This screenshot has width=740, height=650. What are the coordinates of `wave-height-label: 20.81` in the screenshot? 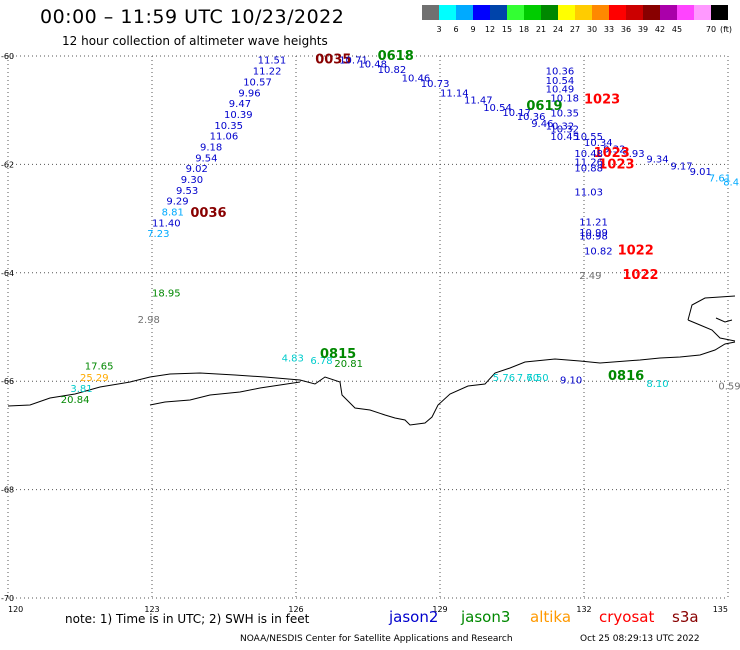 It's located at (348, 364).